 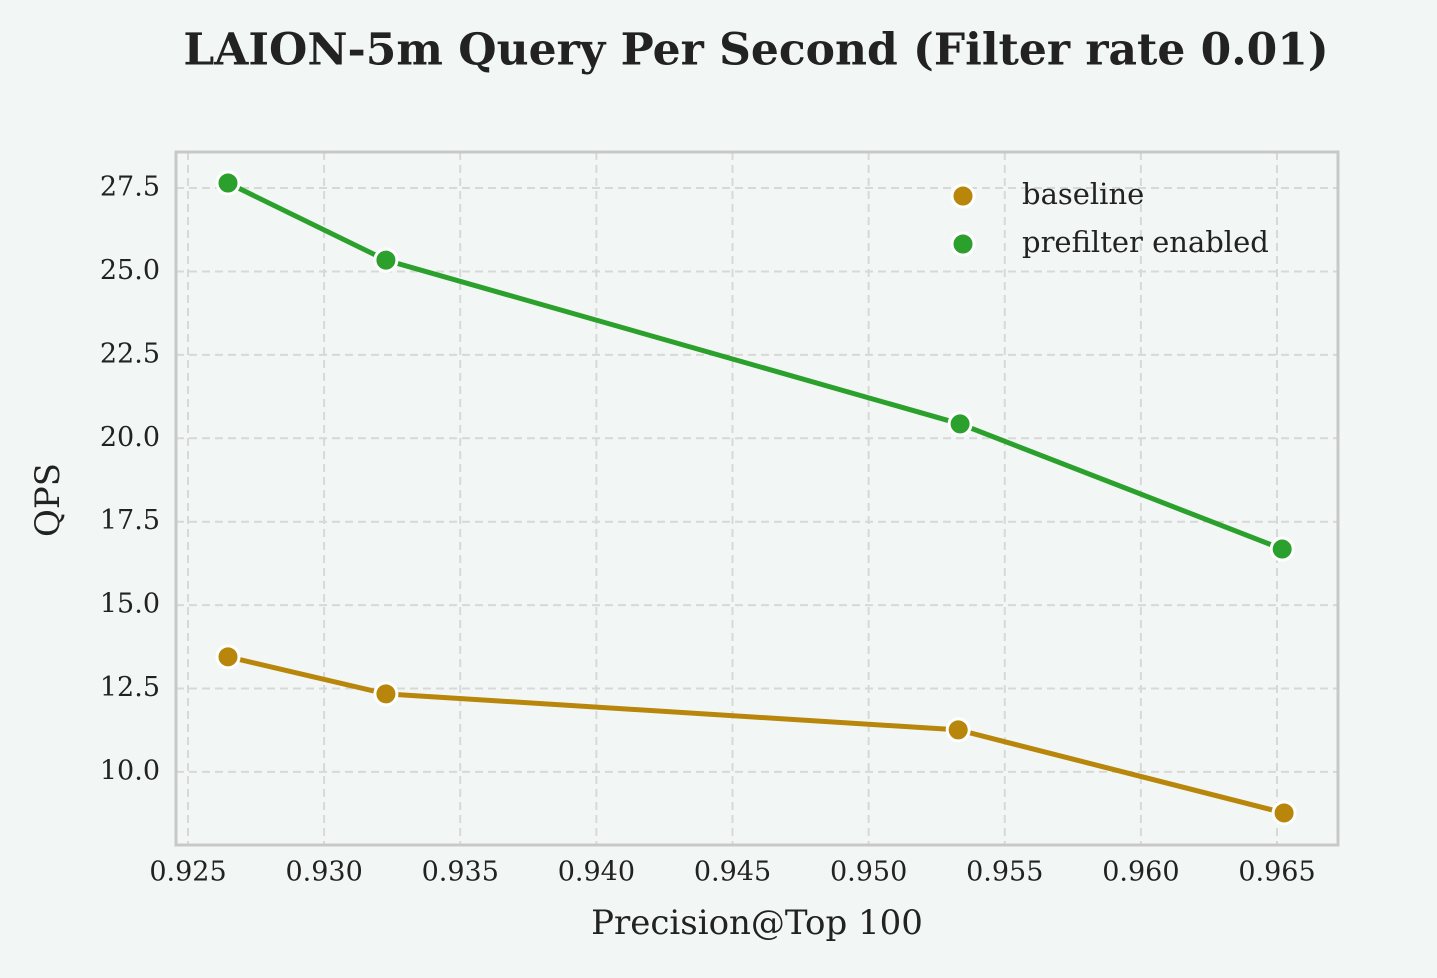 What do you see at coordinates (757, 923) in the screenshot?
I see `x-axis-label: Precision@Top 100` at bounding box center [757, 923].